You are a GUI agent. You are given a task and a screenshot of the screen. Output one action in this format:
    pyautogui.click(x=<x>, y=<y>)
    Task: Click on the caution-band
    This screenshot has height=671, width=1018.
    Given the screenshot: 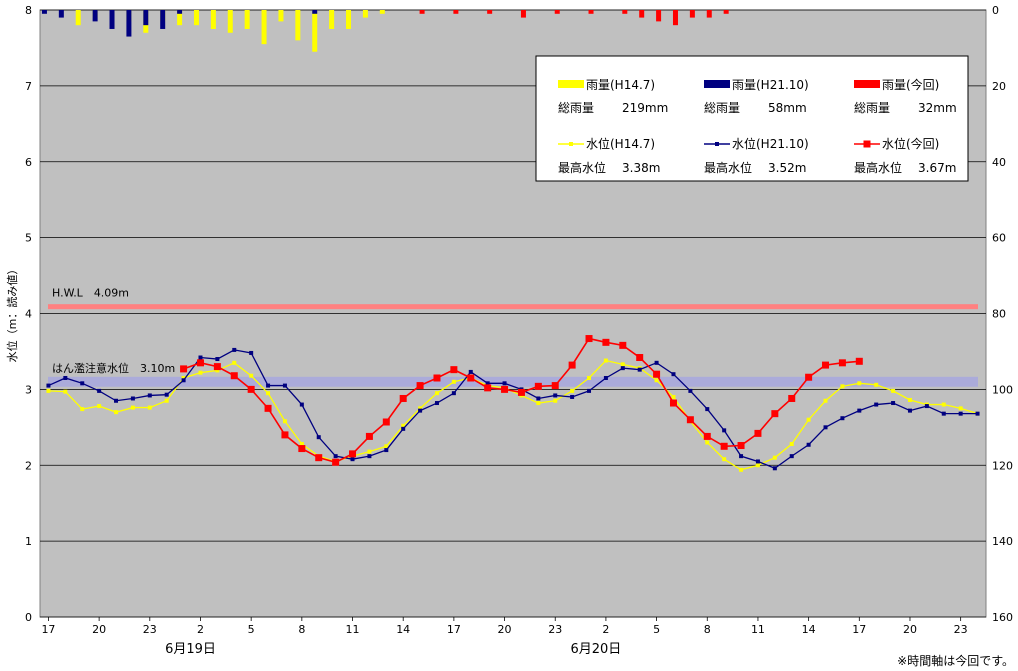 What is the action you would take?
    pyautogui.click(x=513, y=381)
    